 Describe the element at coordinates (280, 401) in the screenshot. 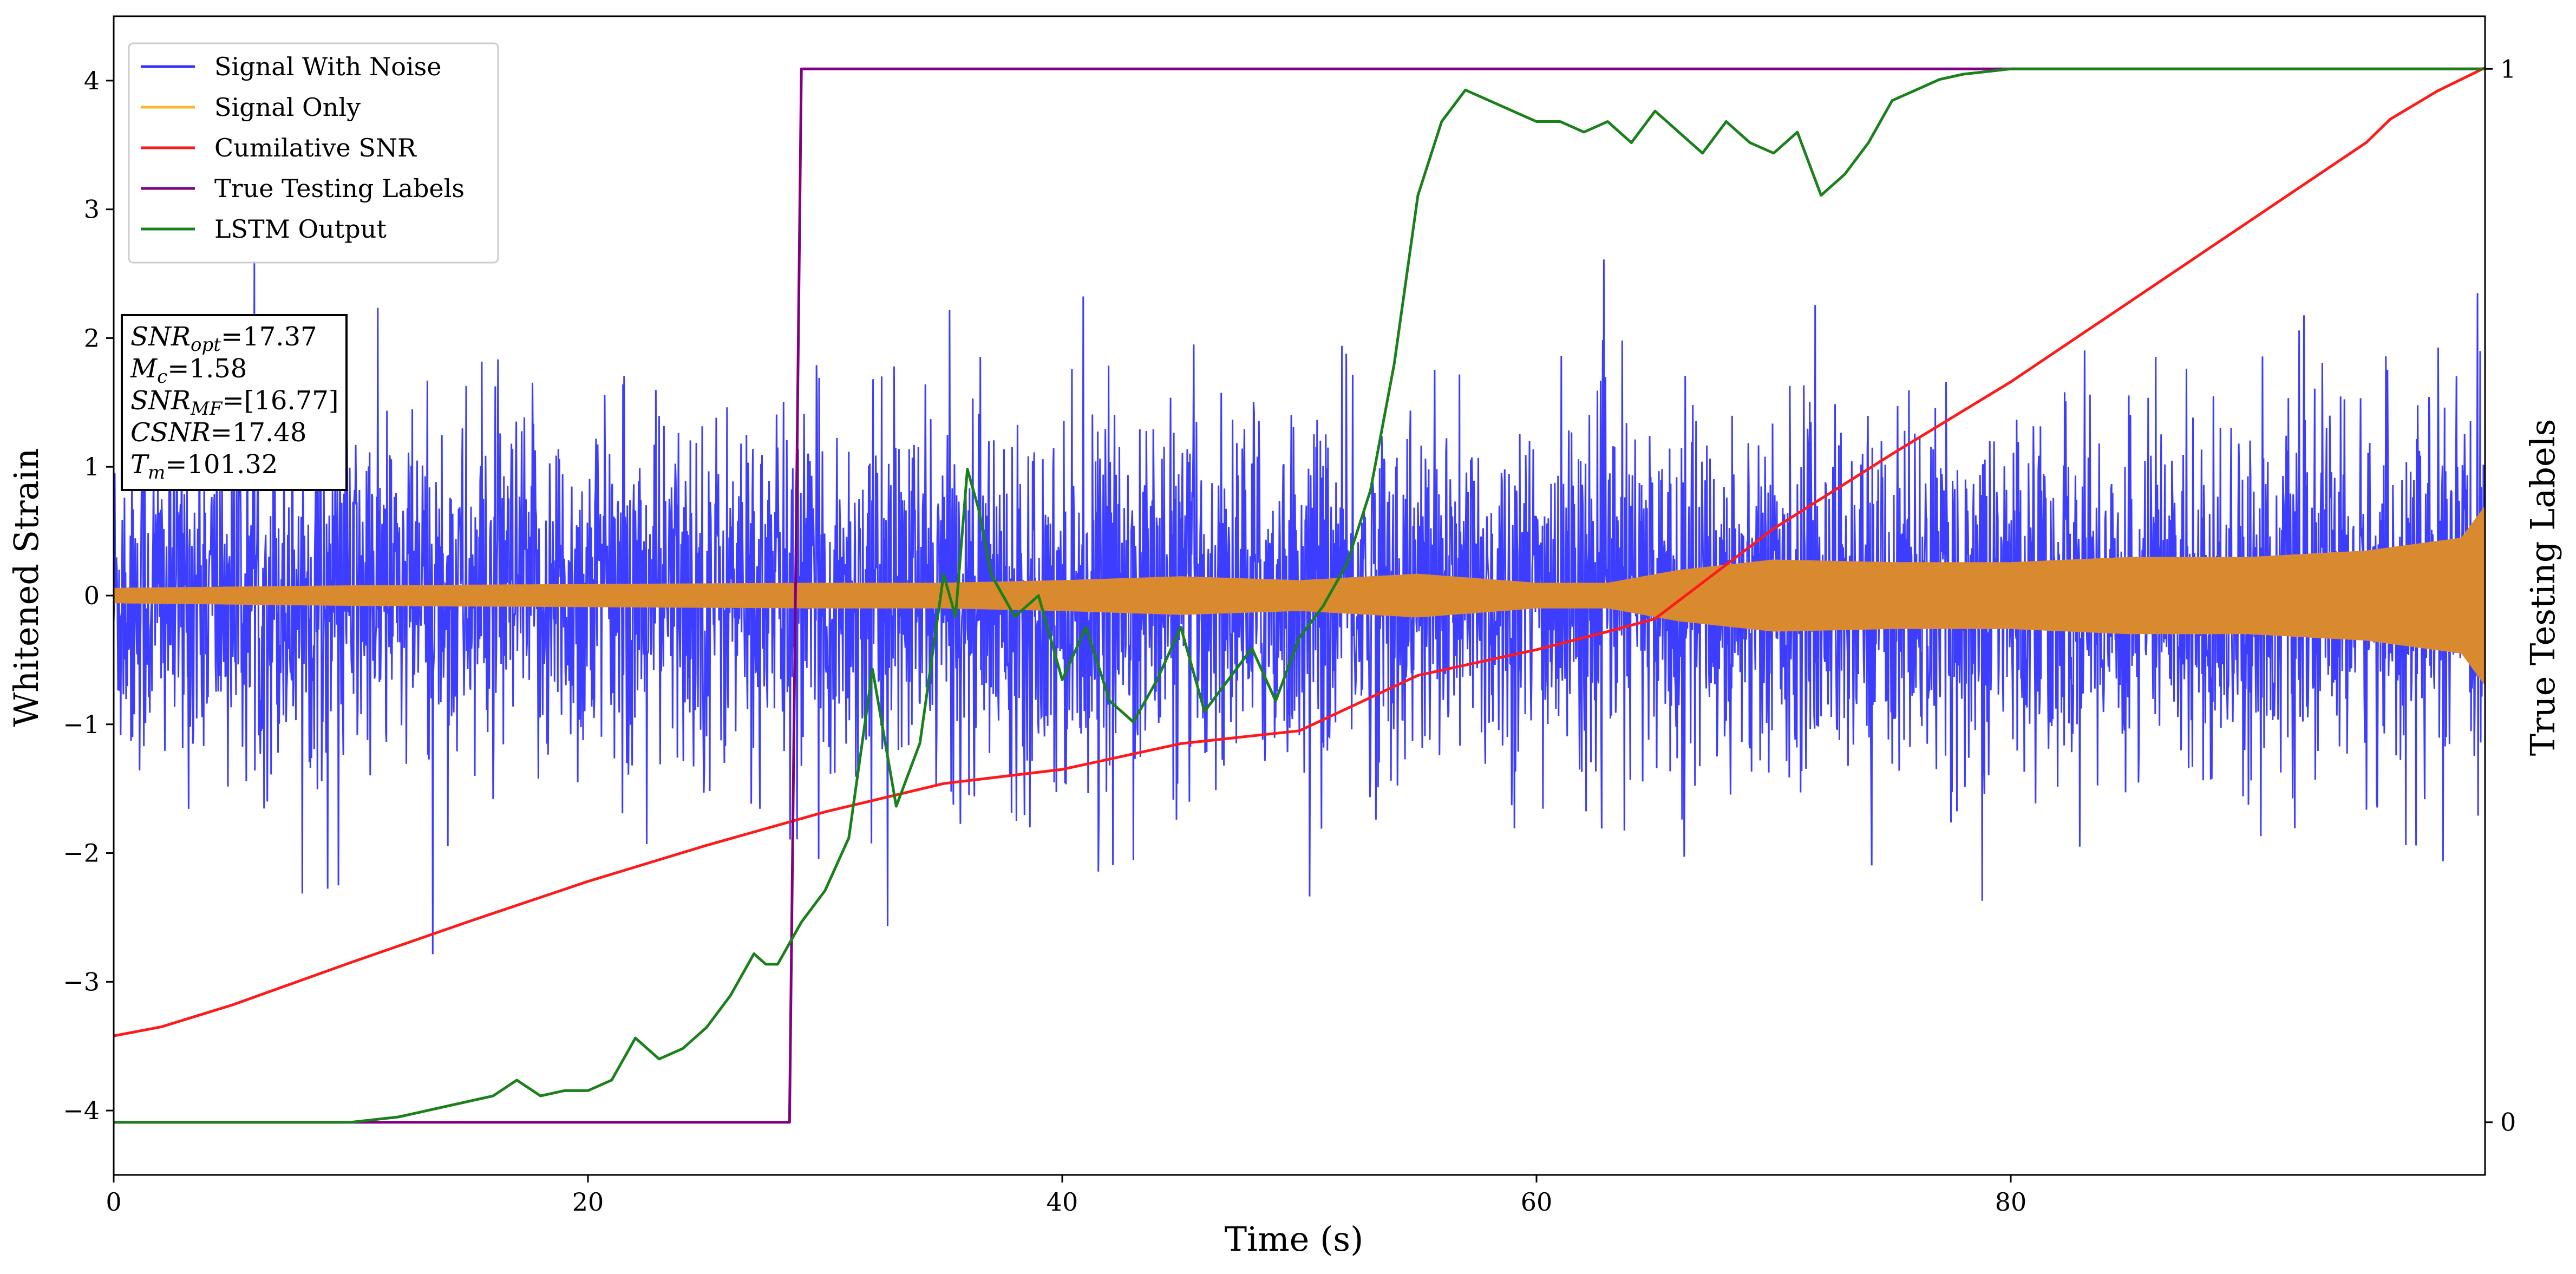

I see `annotation-value: =[16.77]` at that location.